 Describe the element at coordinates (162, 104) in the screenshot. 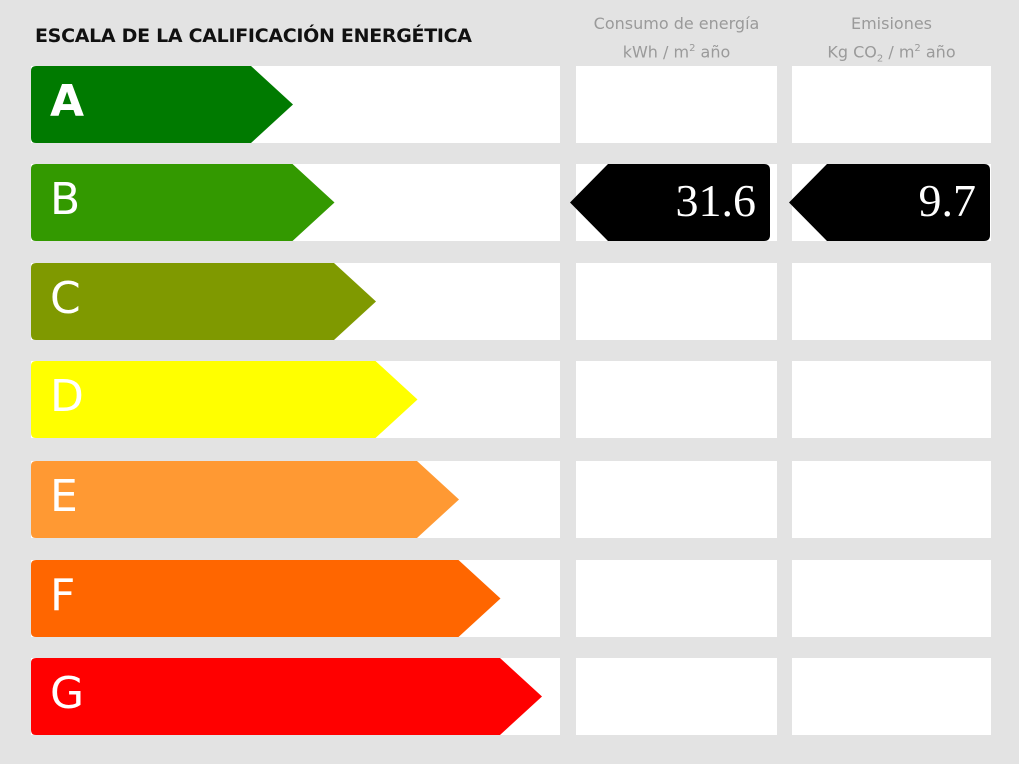

I see `rating-arrow-a` at that location.